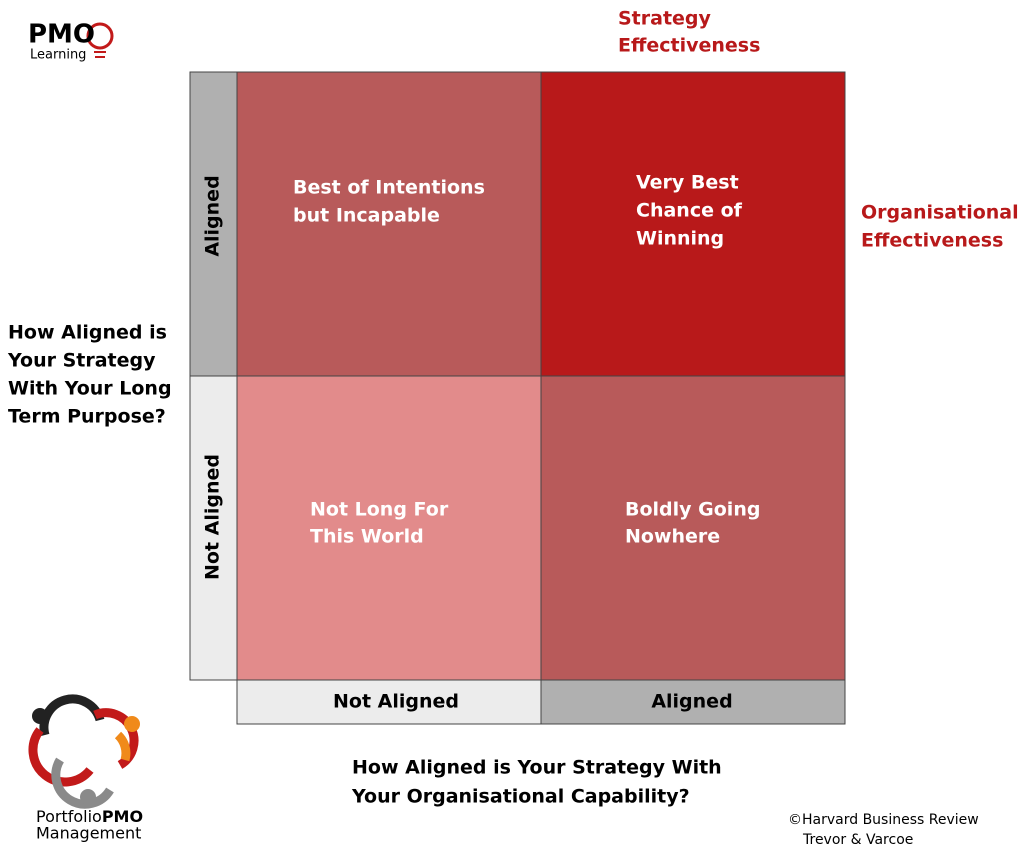  What do you see at coordinates (379, 510) in the screenshot?
I see `cell-text: Not Long For` at bounding box center [379, 510].